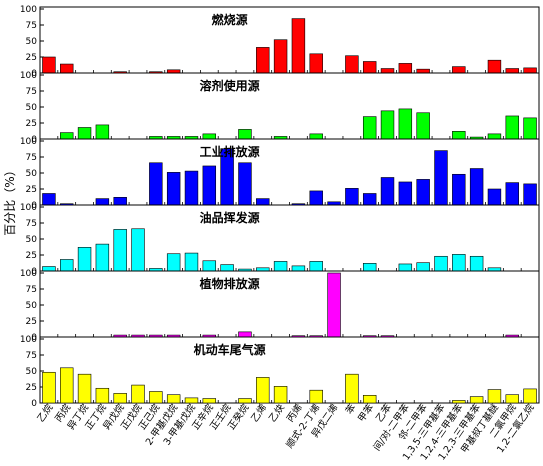  Describe the element at coordinates (230, 19) in the screenshot. I see `panel-title: 燃烧源` at that location.